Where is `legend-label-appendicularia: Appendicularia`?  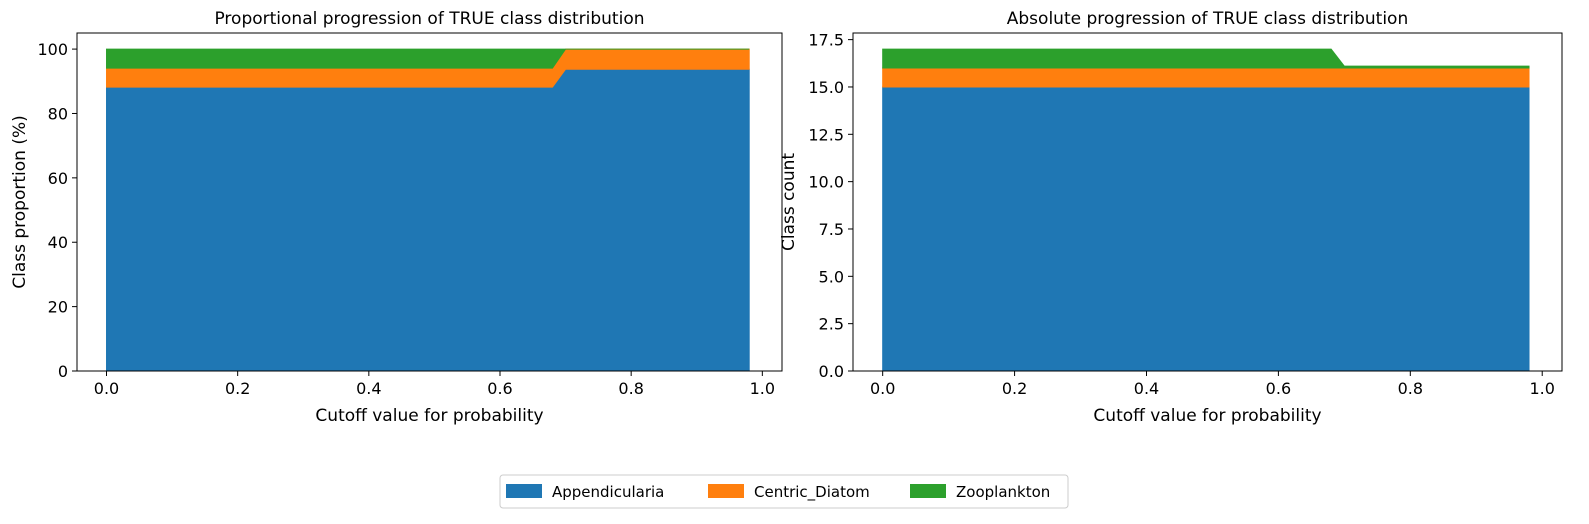
legend-label-appendicularia: Appendicularia is located at coordinates (608, 492).